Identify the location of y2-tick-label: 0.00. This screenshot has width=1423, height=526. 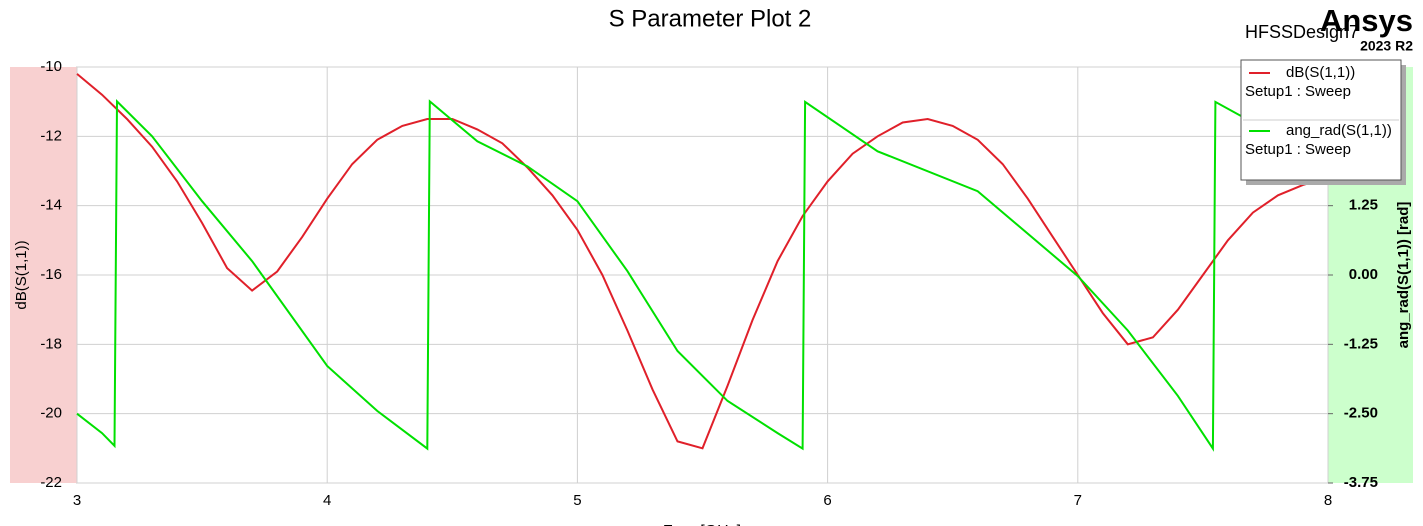
(1363, 274).